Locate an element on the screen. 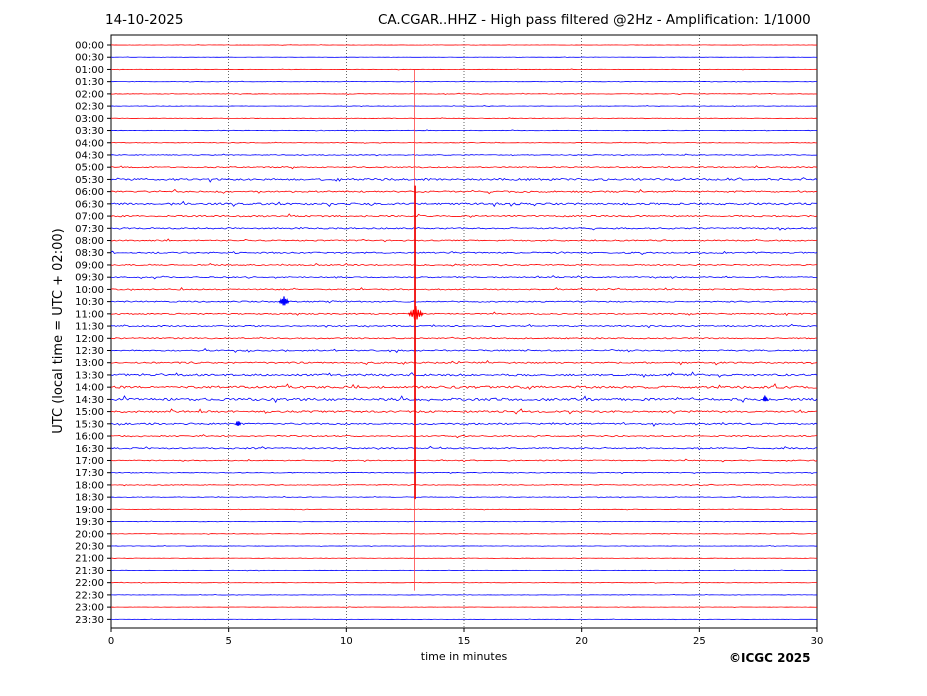 This screenshot has height=696, width=927. y-tick-label: 02:00 is located at coordinates (89, 94).